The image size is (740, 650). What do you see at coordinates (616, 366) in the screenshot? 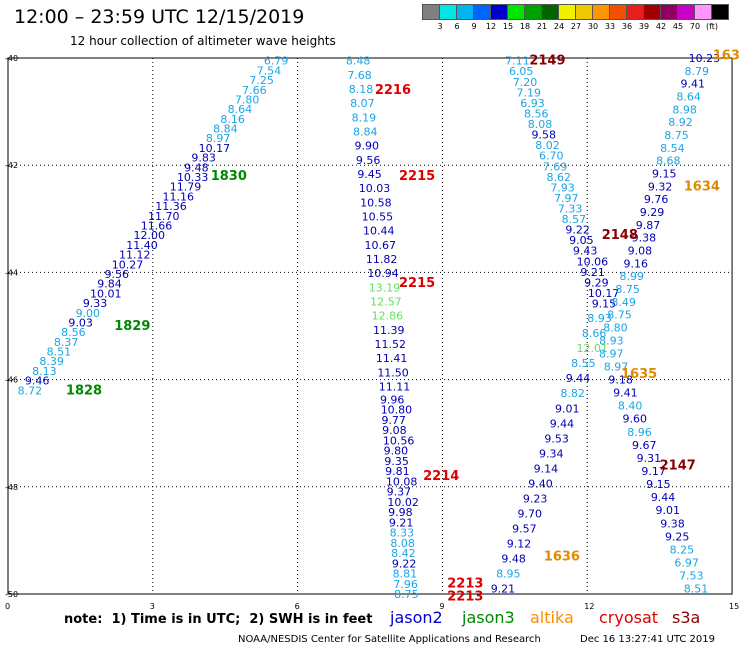
I see `wave-height-value: 8.97` at bounding box center [616, 366].